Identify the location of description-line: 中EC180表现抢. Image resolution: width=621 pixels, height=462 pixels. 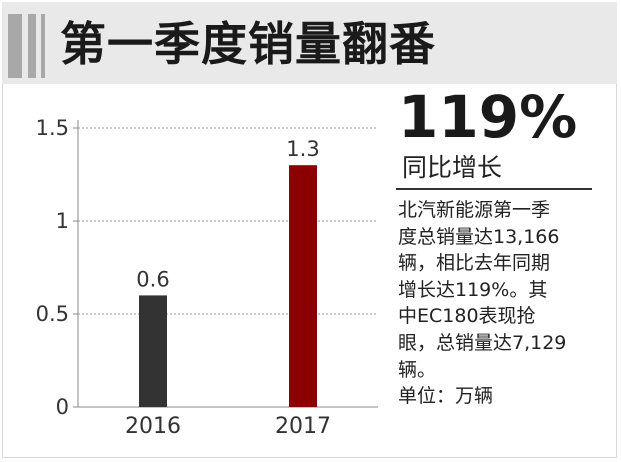
(467, 316).